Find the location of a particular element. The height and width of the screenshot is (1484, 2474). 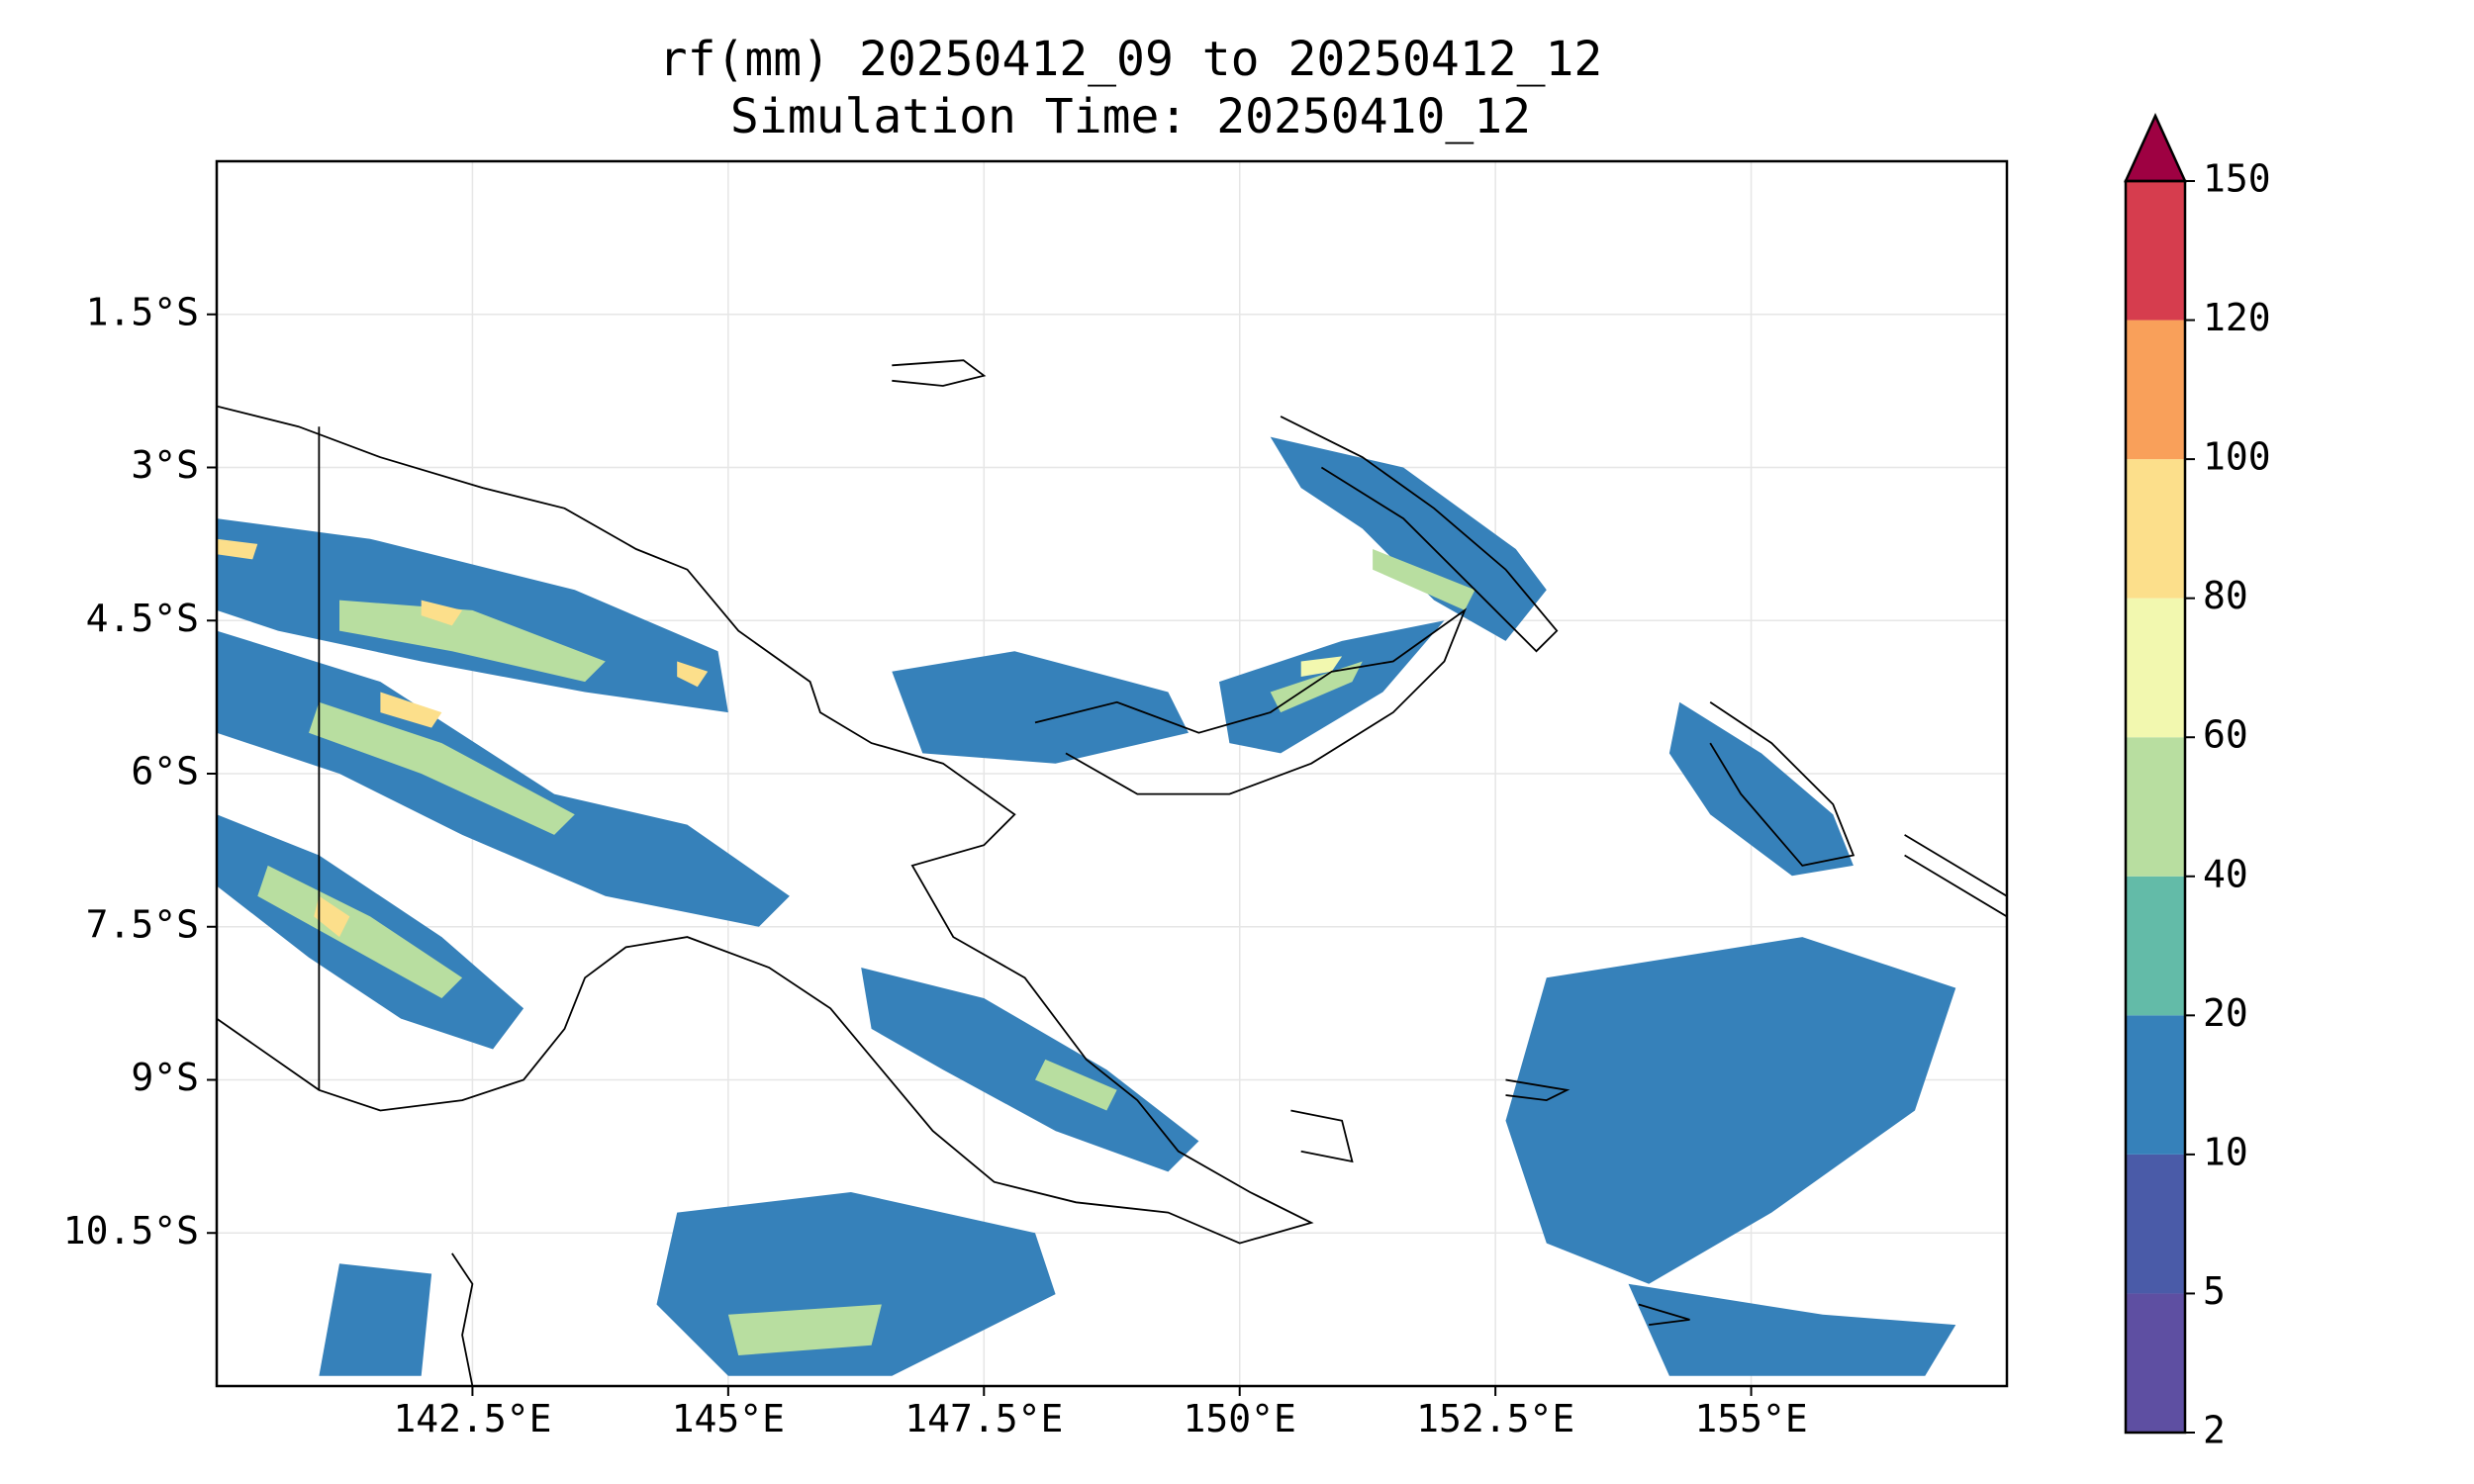

y-tick-label: 9°S is located at coordinates (165, 1077).